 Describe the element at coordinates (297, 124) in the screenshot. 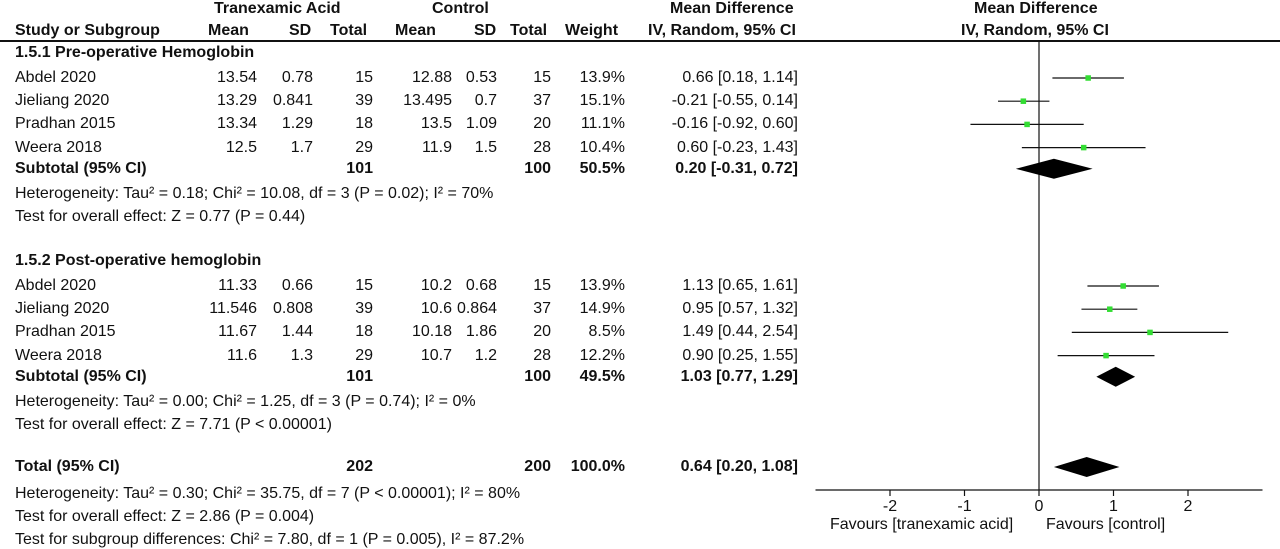

I see `study-tx-sd: 1.29` at that location.